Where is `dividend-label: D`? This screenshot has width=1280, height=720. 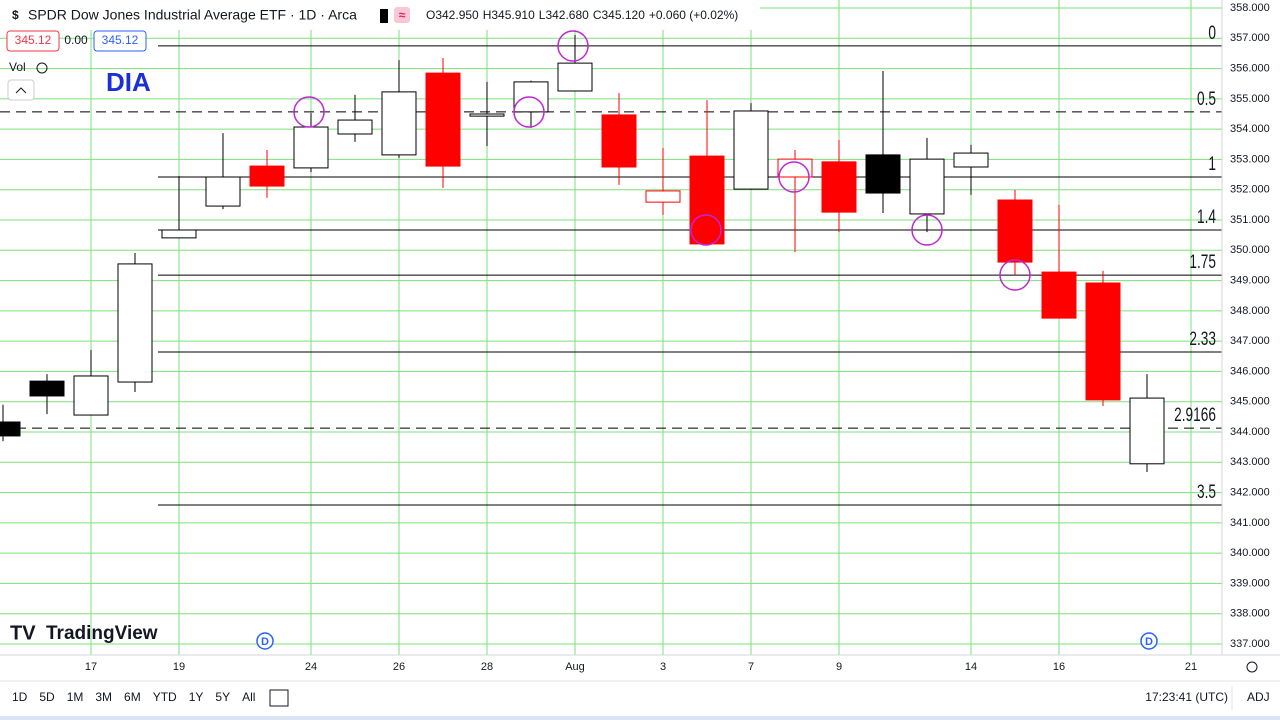 dividend-label: D is located at coordinates (1149, 642).